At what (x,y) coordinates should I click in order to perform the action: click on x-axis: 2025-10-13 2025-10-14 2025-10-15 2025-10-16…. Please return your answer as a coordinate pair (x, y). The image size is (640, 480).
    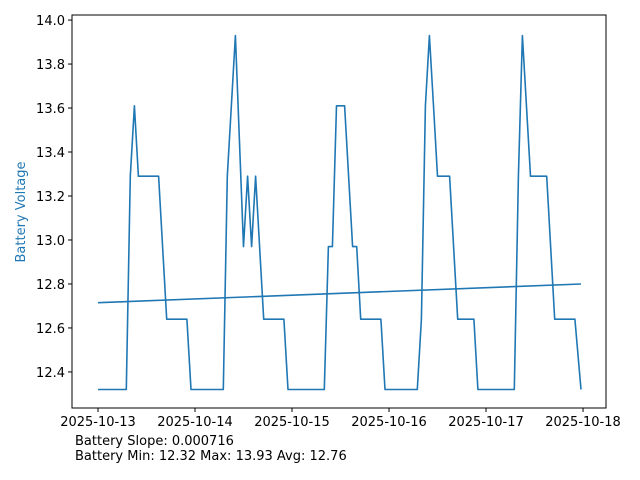
    Looking at the image, I should click on (340, 419).